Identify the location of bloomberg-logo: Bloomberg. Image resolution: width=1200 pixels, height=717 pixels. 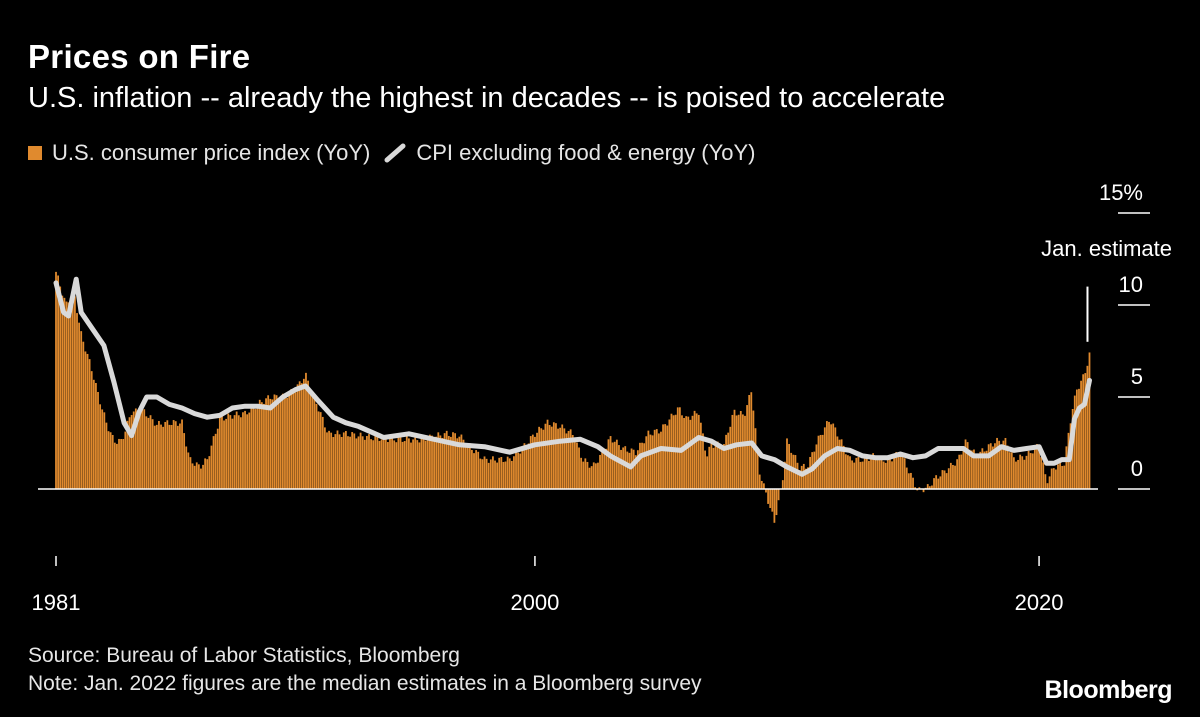
(1108, 690).